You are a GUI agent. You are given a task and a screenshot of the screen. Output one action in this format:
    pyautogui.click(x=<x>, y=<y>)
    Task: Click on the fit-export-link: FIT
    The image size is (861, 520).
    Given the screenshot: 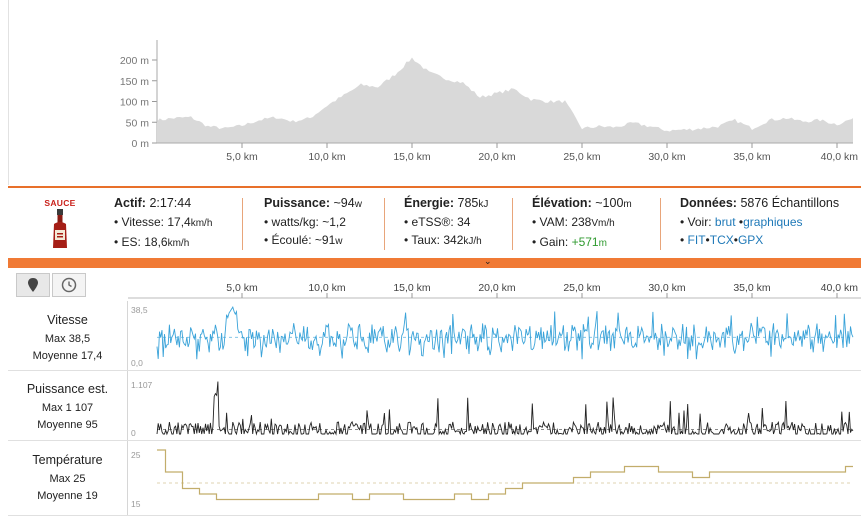 What is the action you would take?
    pyautogui.click(x=696, y=240)
    